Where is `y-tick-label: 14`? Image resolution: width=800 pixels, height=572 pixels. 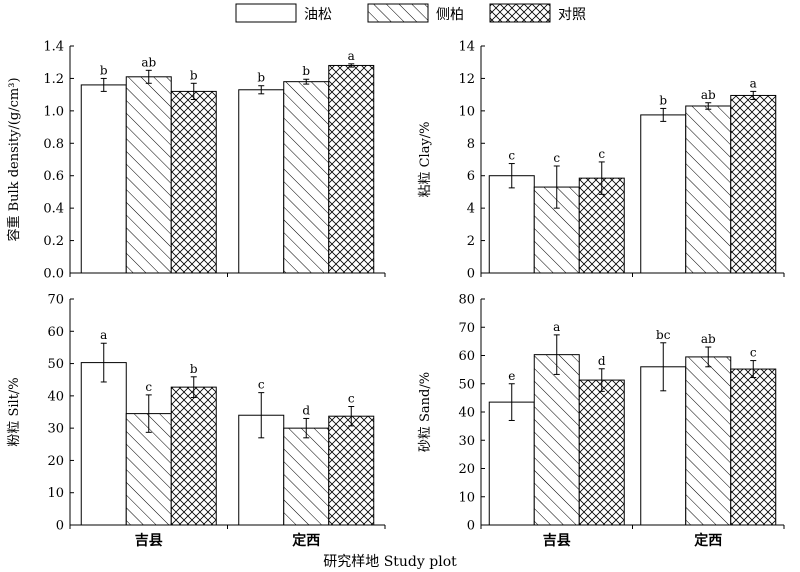 y-tick-label: 14 is located at coordinates (466, 47).